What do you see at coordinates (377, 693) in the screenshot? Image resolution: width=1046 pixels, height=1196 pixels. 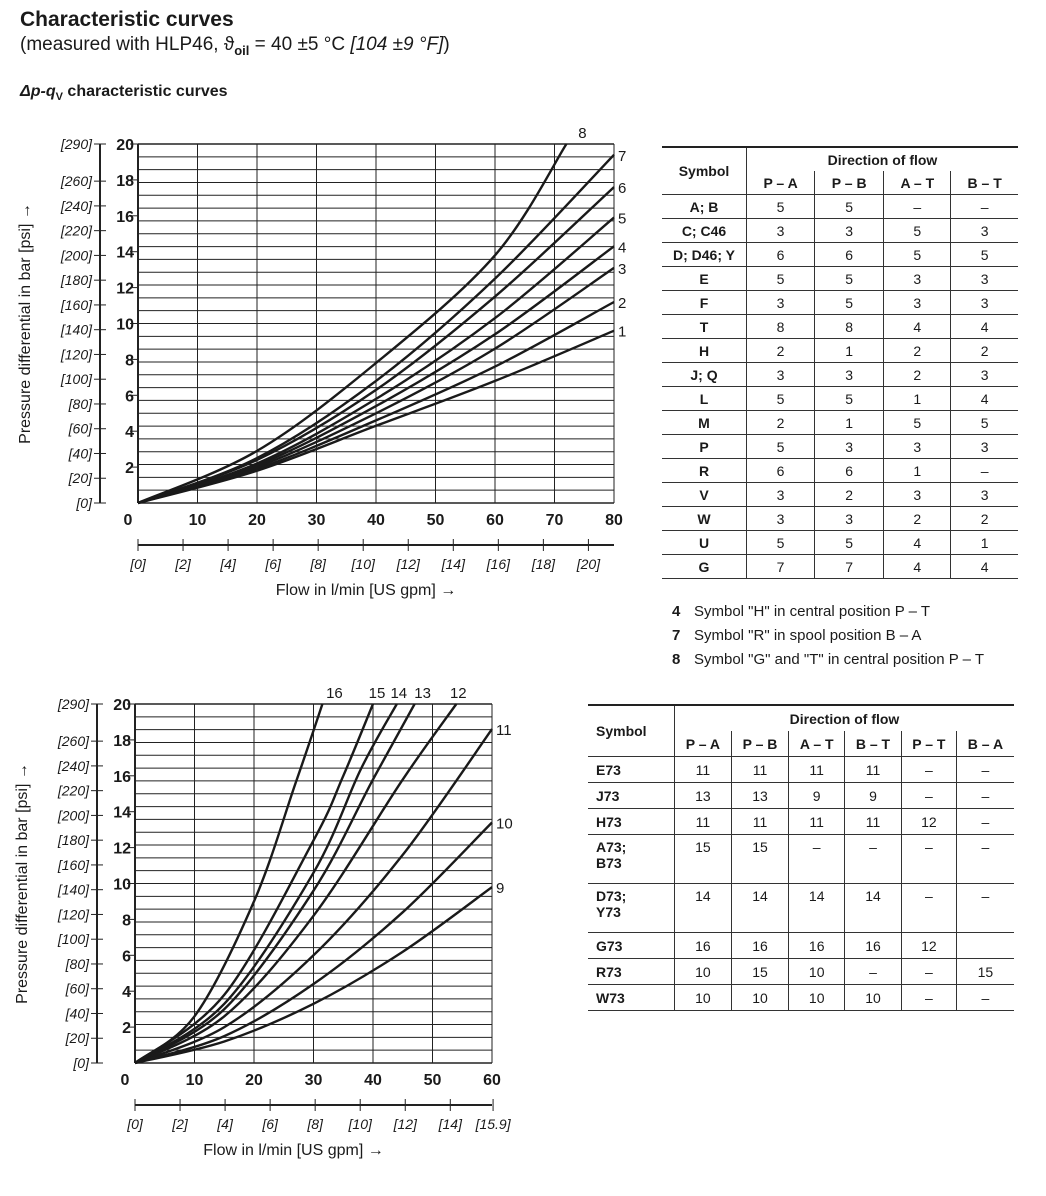 I see `series-label-15: 15` at bounding box center [377, 693].